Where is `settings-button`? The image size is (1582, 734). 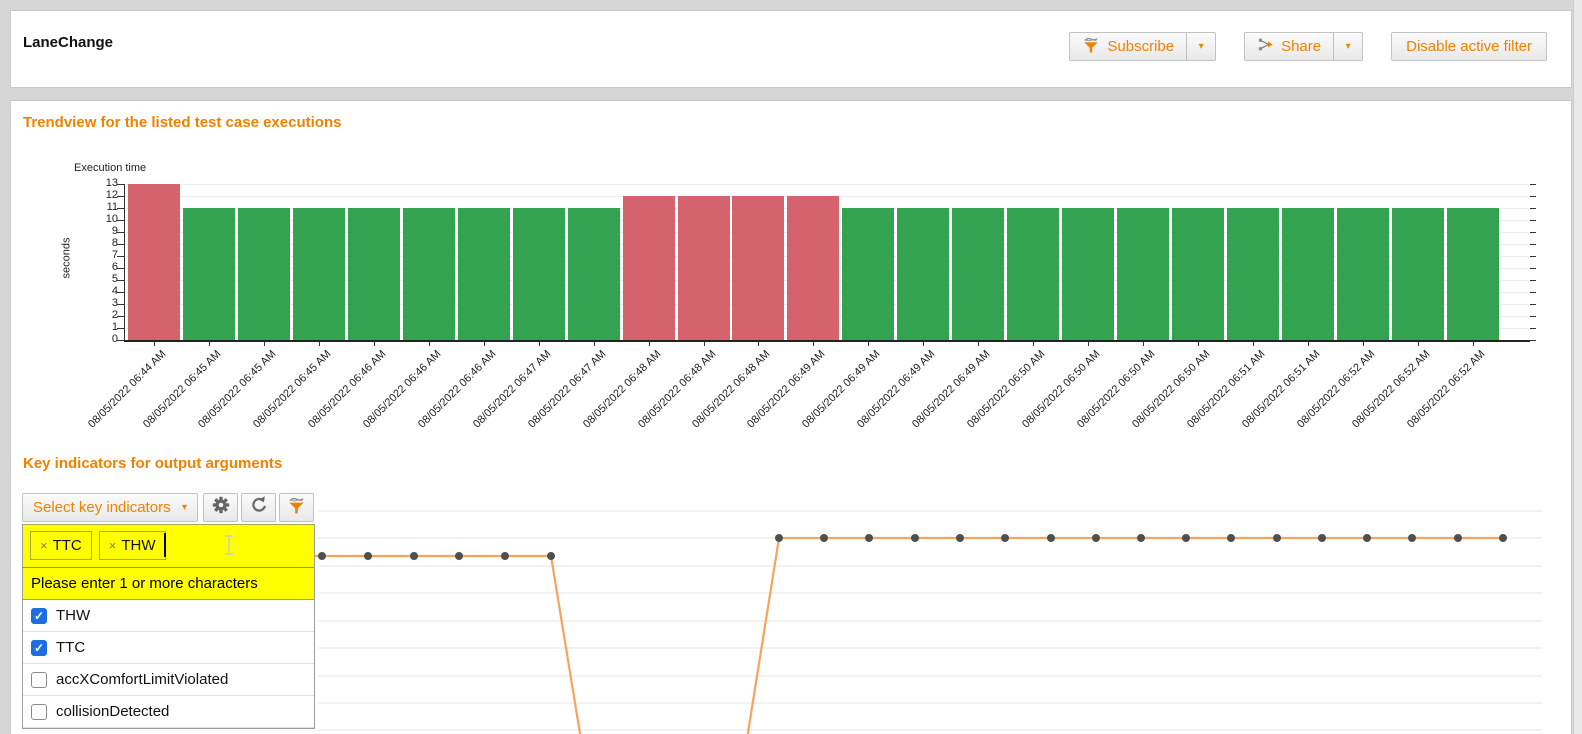 settings-button is located at coordinates (220, 507).